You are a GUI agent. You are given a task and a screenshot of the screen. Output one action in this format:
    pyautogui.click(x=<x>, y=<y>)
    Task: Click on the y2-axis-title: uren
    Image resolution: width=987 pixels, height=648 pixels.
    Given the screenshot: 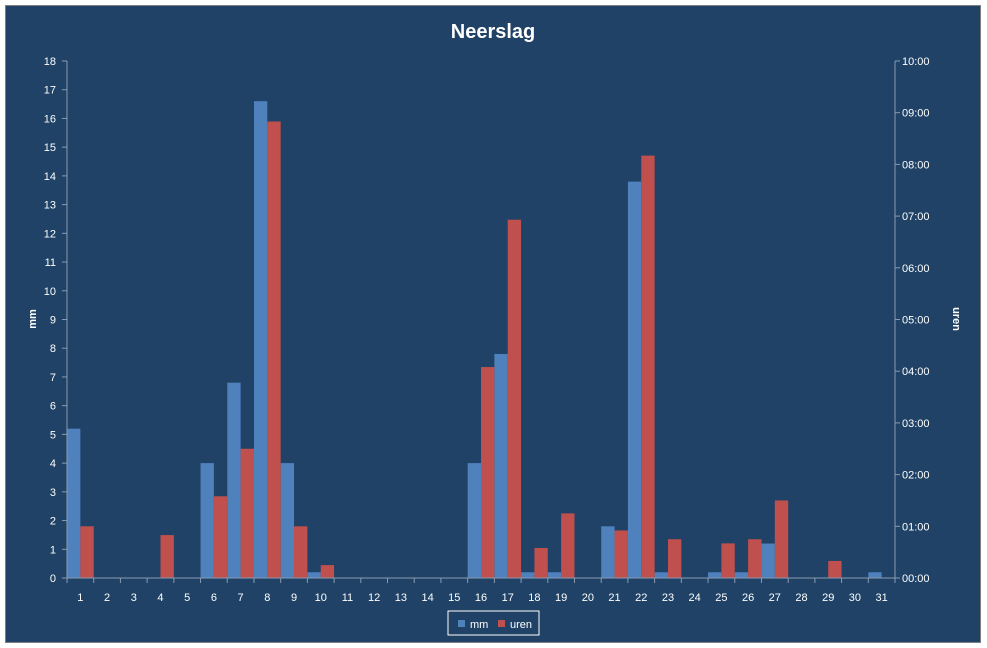 What is the action you would take?
    pyautogui.click(x=956, y=319)
    